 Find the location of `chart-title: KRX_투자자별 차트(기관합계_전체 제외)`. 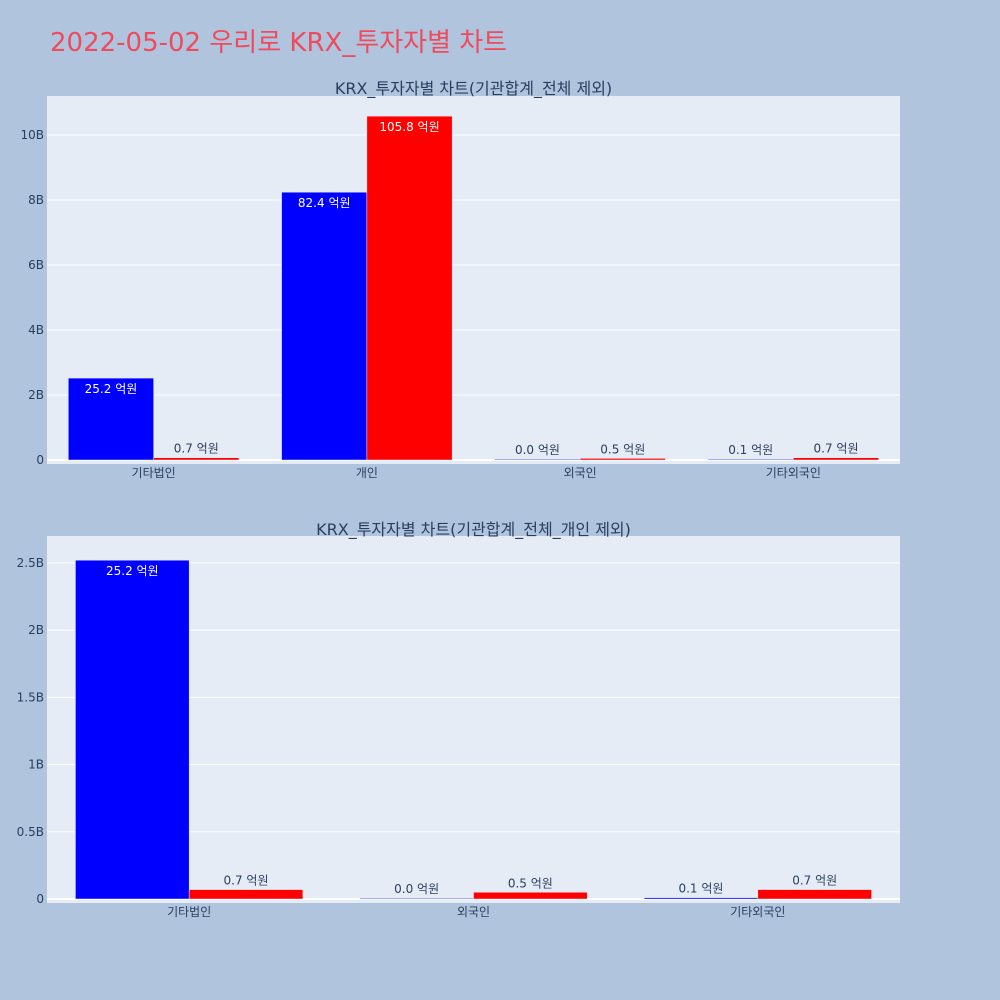

chart-title: KRX_투자자별 차트(기관합계_전체 제외) is located at coordinates (473, 89).